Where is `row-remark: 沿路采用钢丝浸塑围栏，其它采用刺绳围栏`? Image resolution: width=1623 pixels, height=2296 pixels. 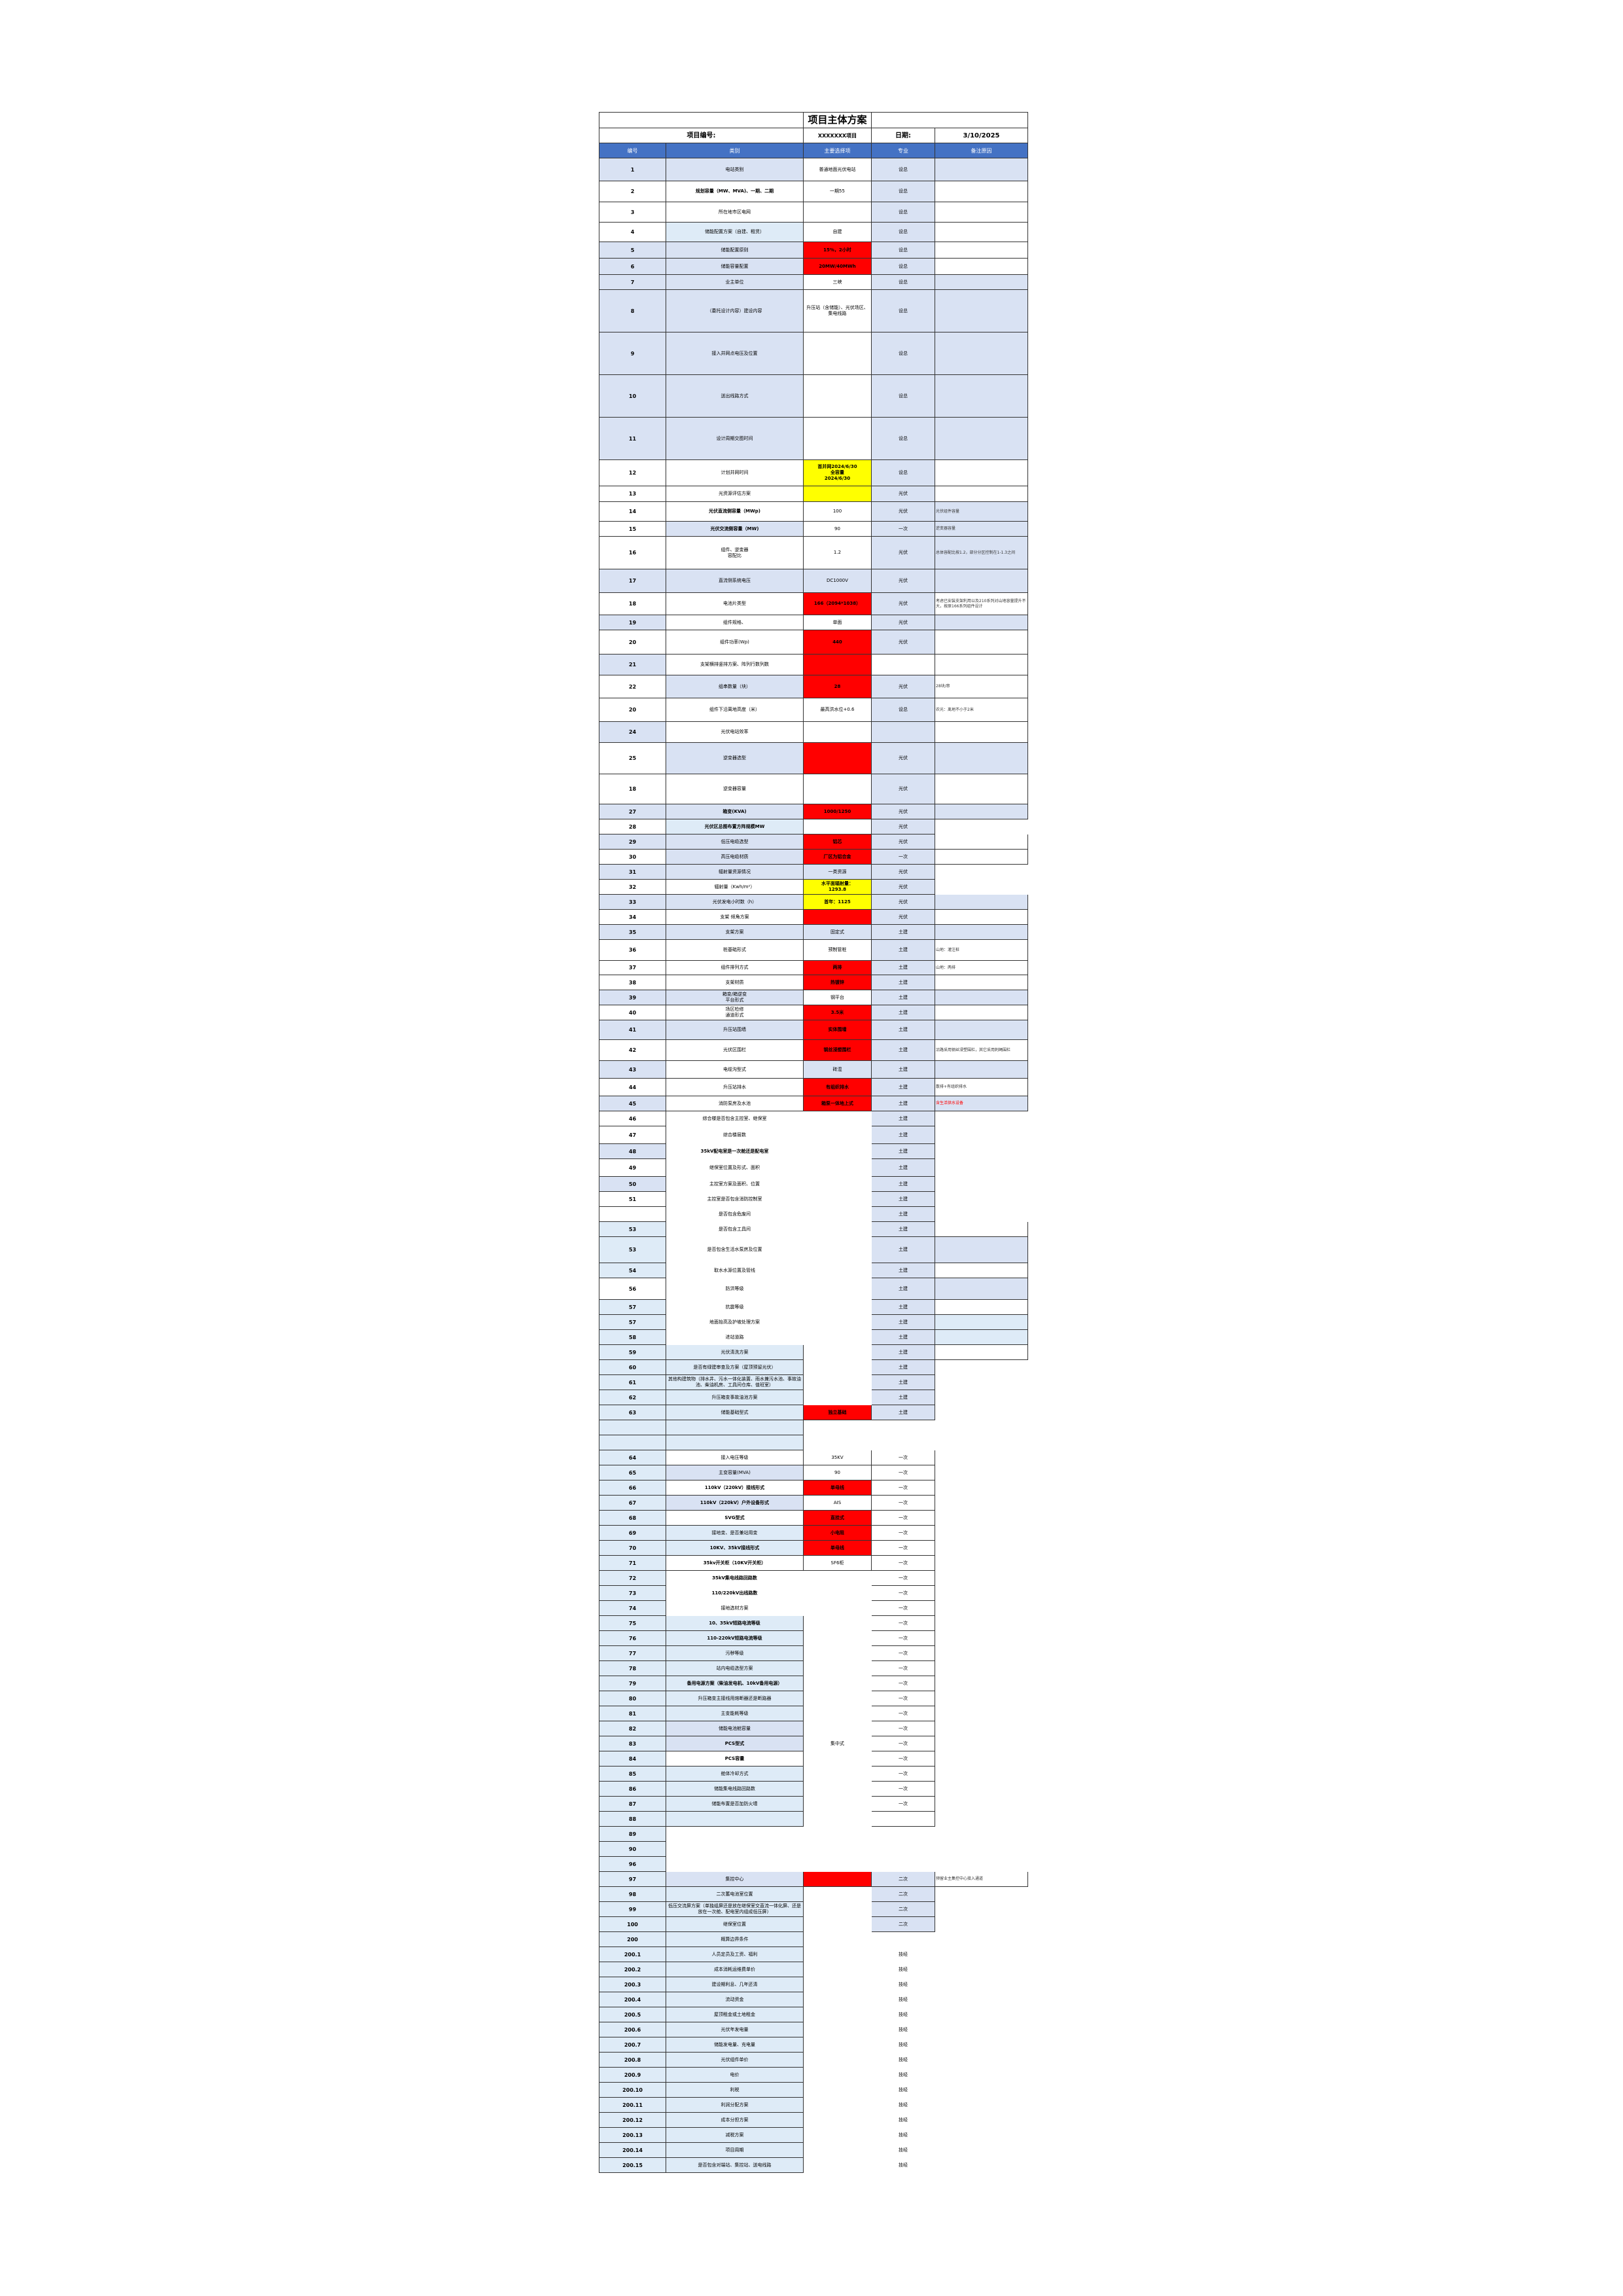
row-remark: 沿路采用钢丝浸塑围栏，其它采用刺绳围栏 is located at coordinates (981, 1050).